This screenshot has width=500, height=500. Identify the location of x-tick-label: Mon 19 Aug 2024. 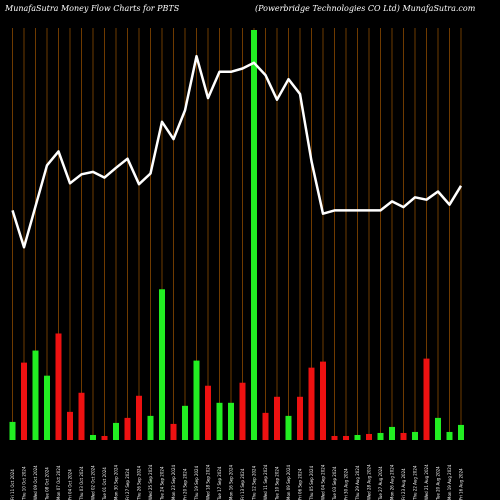
(449, 482).